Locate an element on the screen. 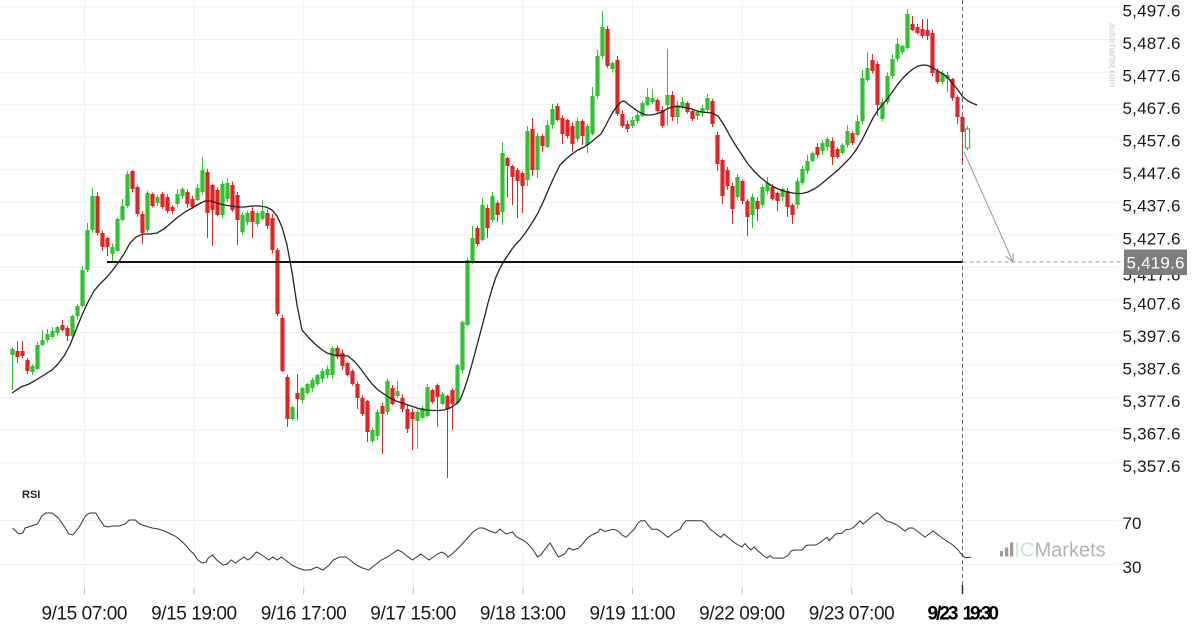  svg-text: 5,407.6 is located at coordinates (1152, 303).